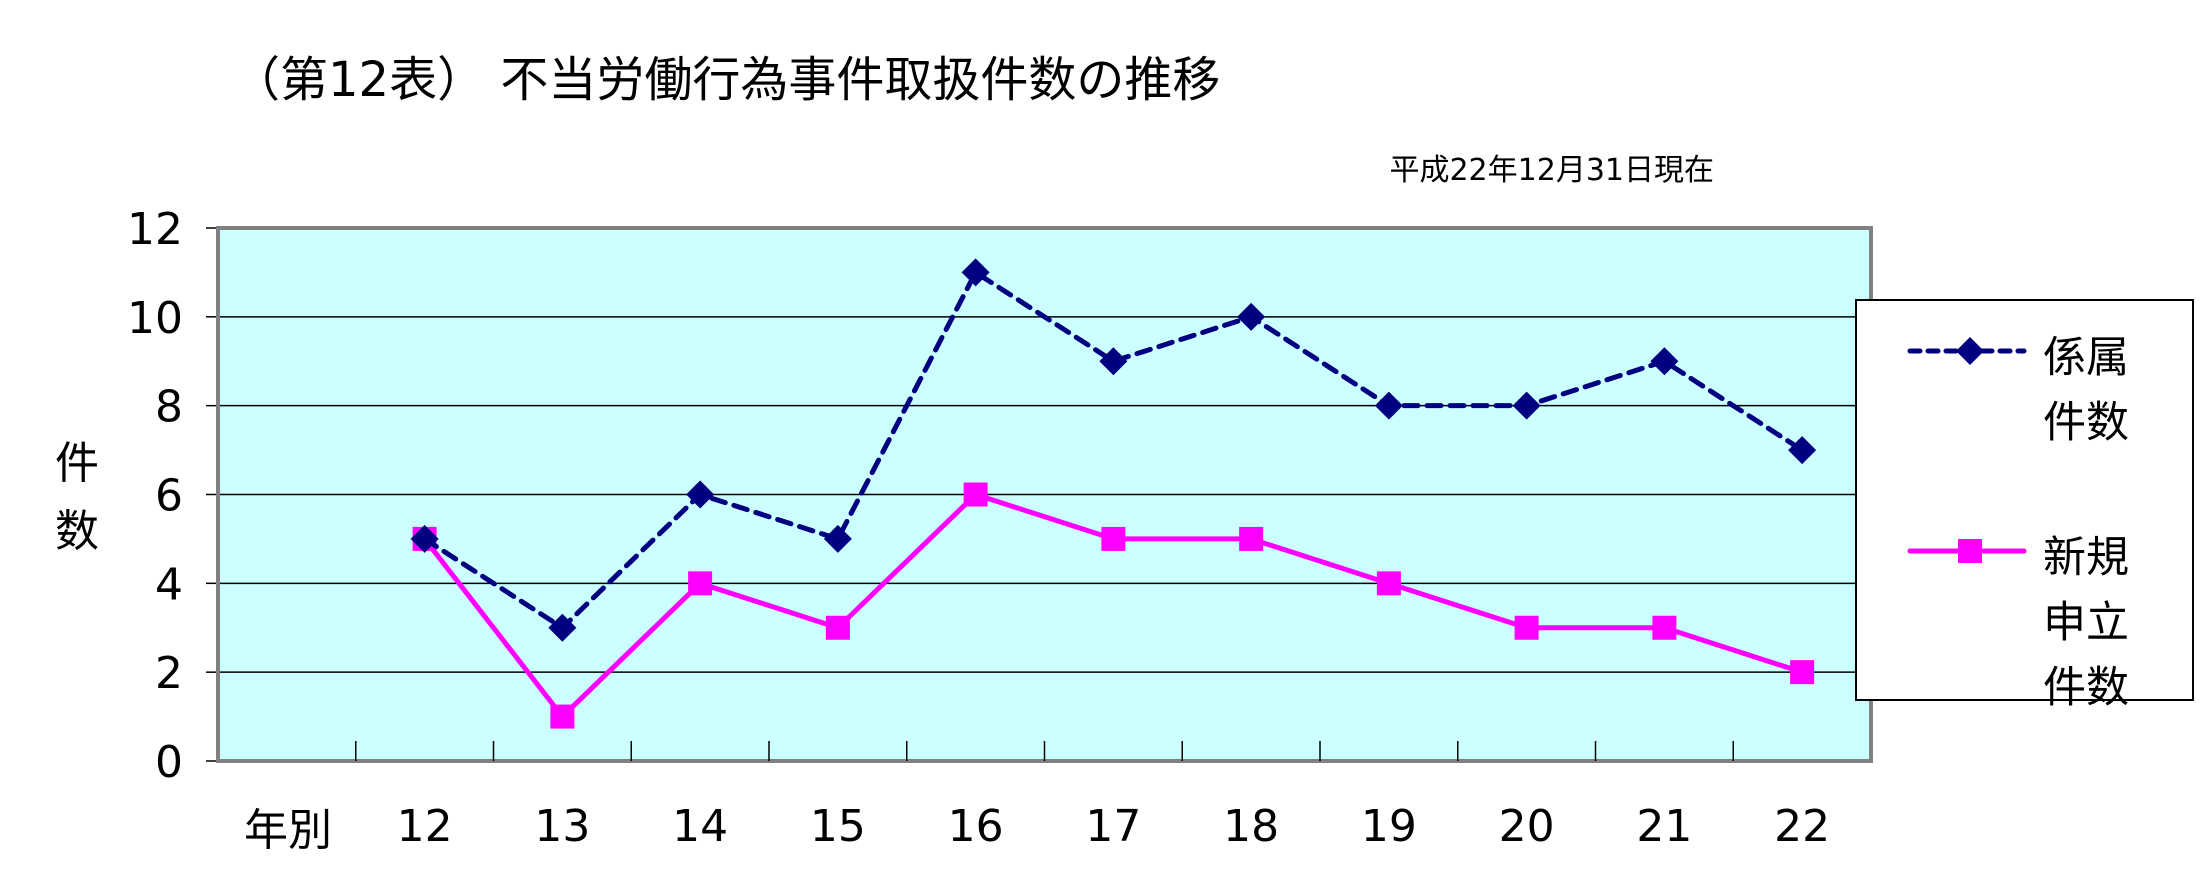  Describe the element at coordinates (169, 407) in the screenshot. I see `y-tick-label: 8` at that location.